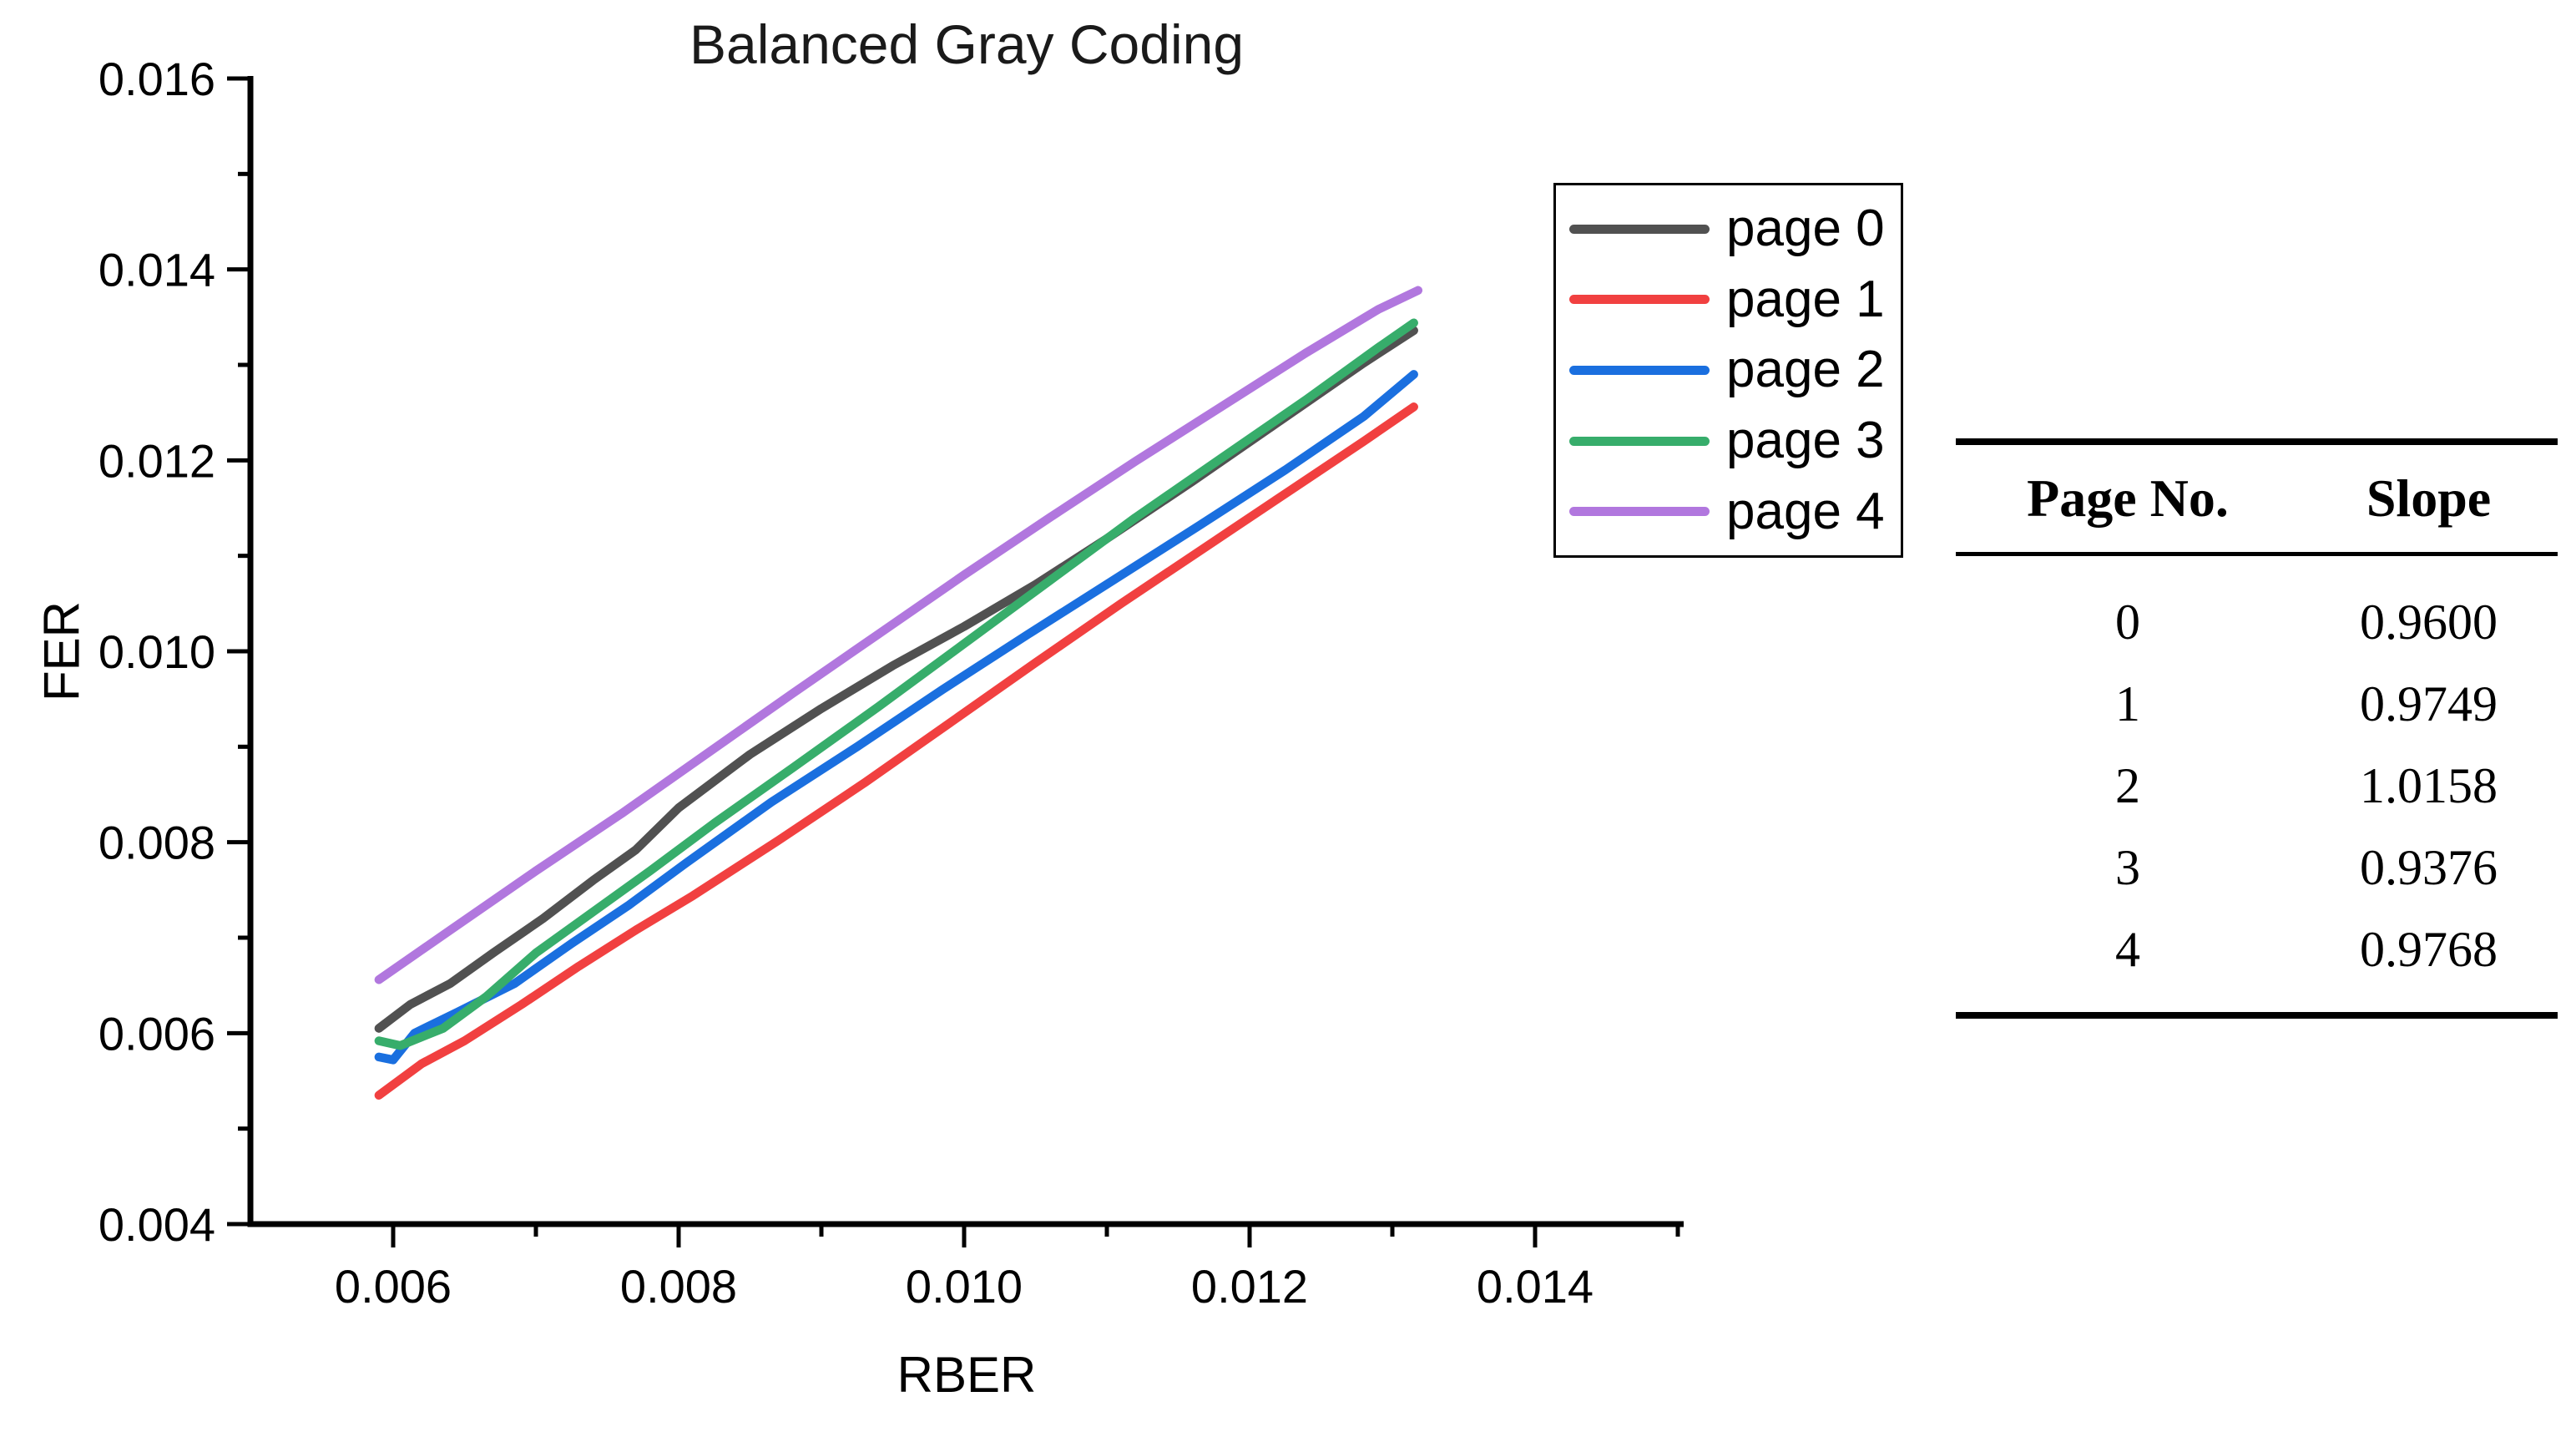 The image size is (2576, 1432). I want to click on slope-cell: 1.0158, so click(2429, 785).